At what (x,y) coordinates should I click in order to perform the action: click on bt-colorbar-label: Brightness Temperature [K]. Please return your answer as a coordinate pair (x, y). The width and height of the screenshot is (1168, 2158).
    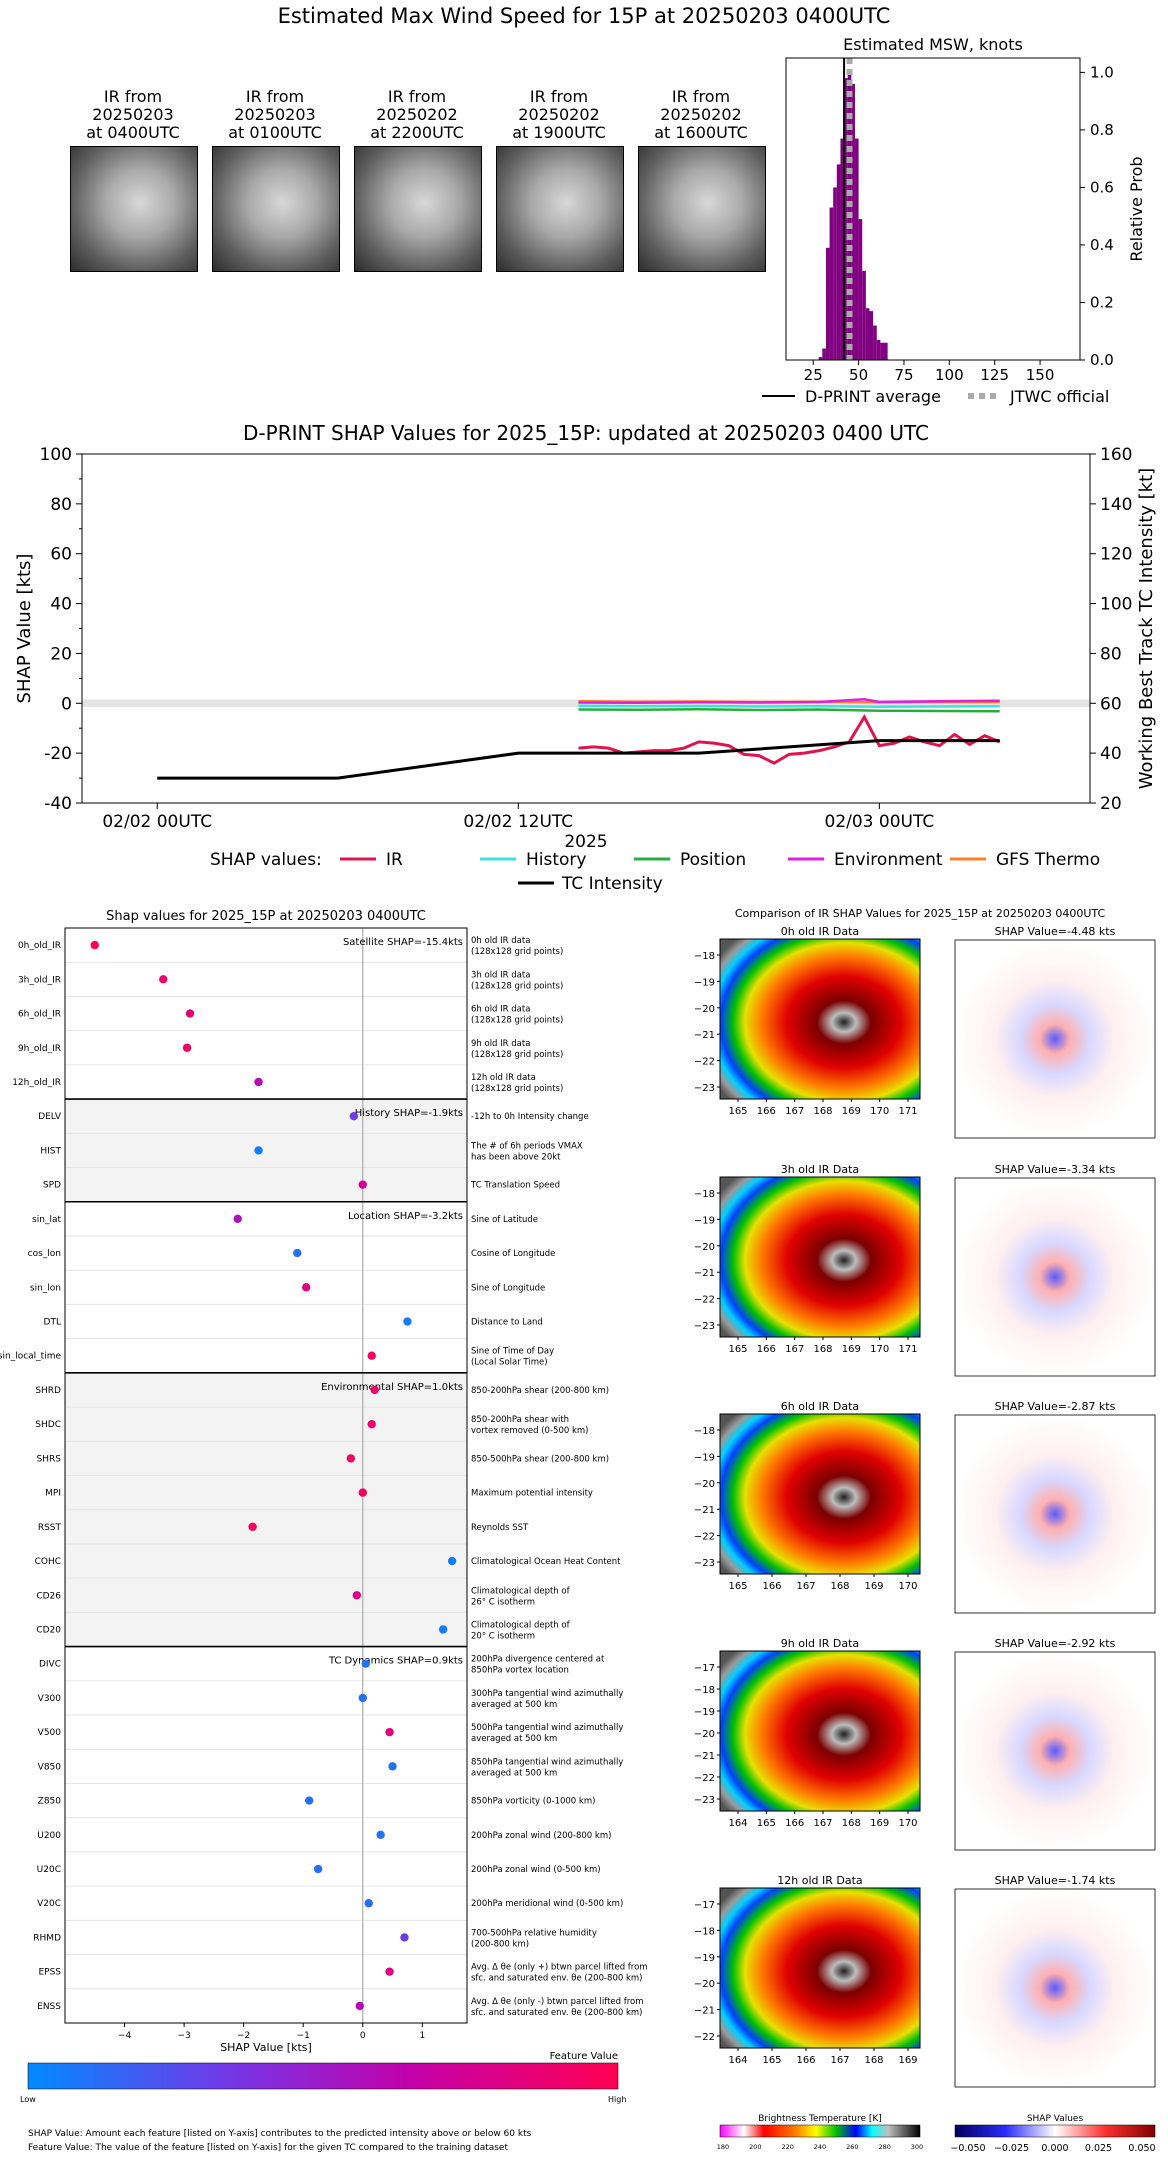
    Looking at the image, I should click on (820, 2119).